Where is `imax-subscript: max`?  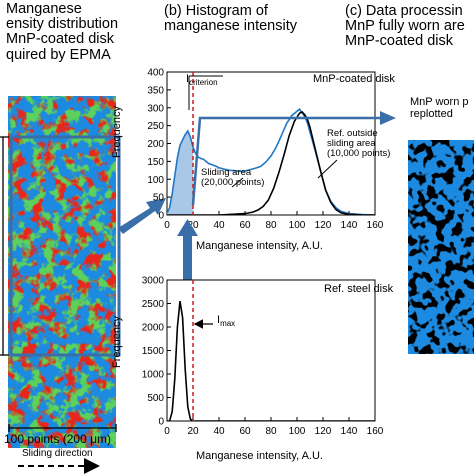
imax-subscript: max is located at coordinates (228, 324).